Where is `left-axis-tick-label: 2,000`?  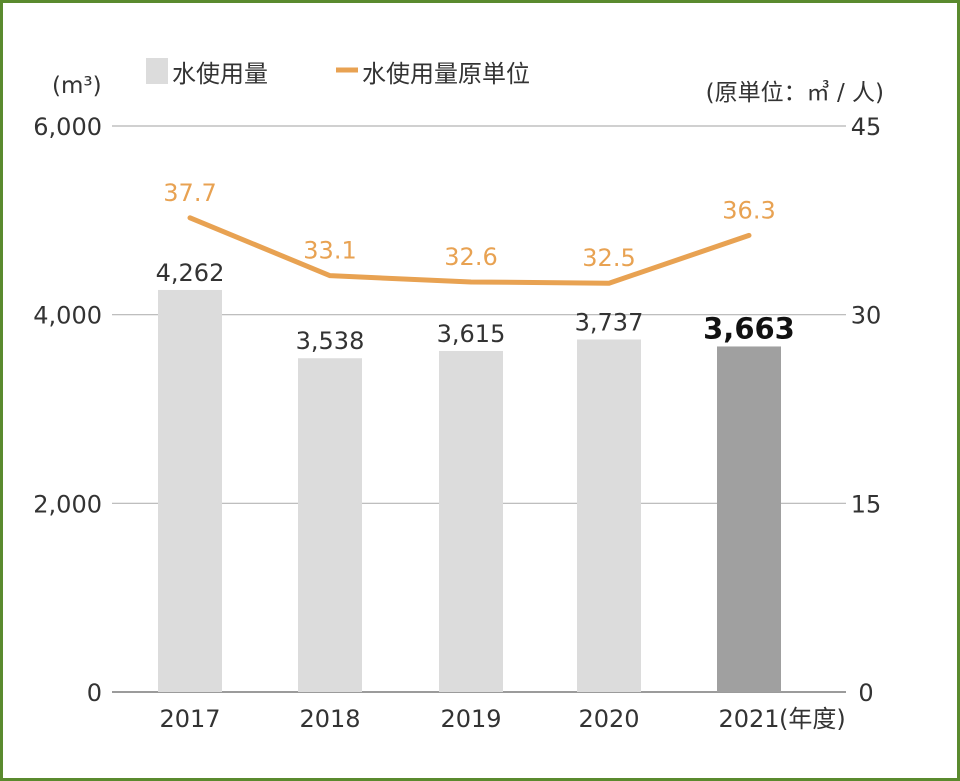 left-axis-tick-label: 2,000 is located at coordinates (67, 504).